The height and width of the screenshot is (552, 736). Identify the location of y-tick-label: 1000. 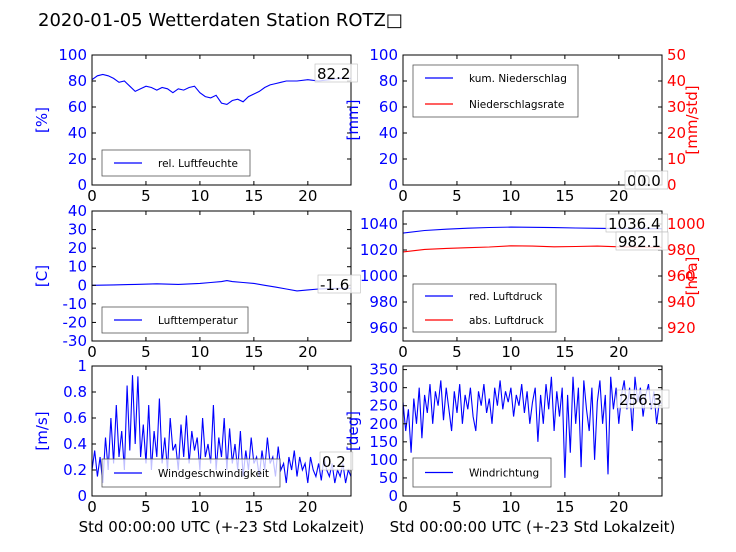
(379, 276).